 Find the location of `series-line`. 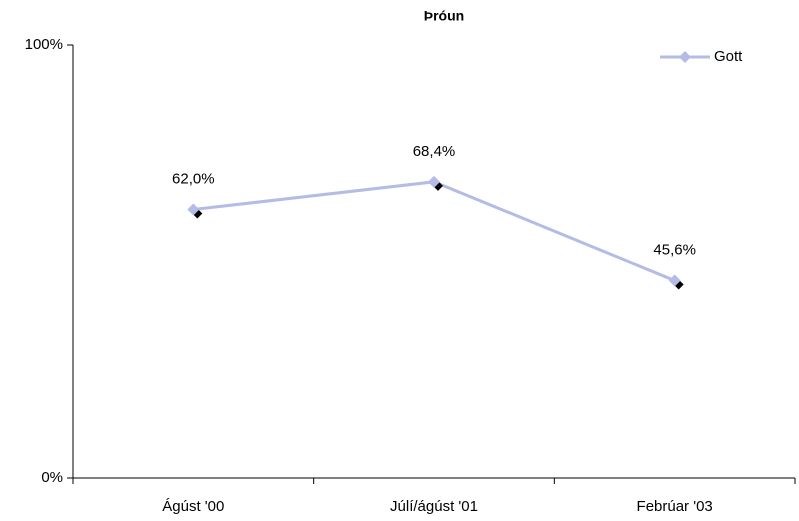

series-line is located at coordinates (434, 231).